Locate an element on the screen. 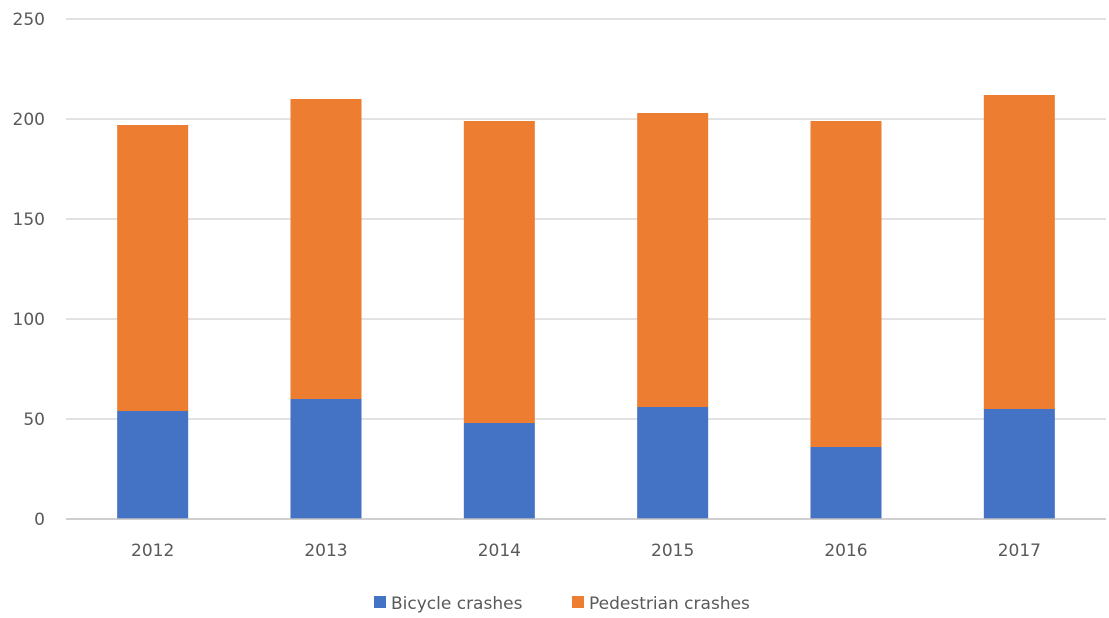  legend-swatch-pedestrian-crashes is located at coordinates (578, 602).